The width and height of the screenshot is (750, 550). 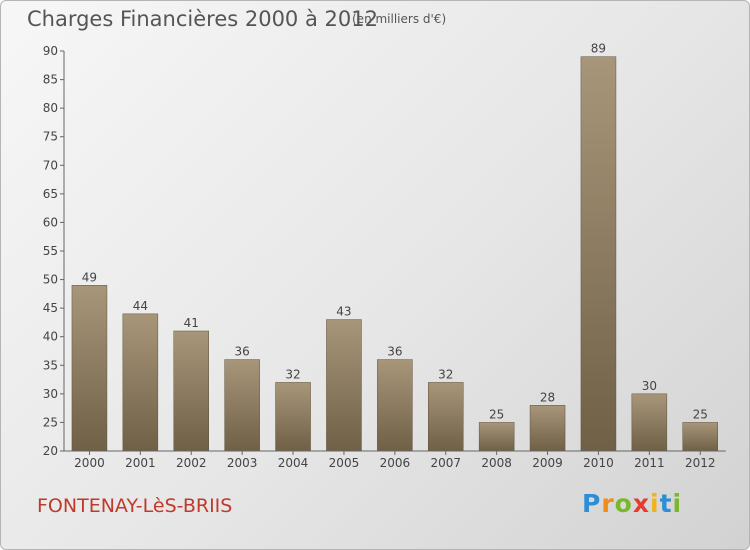 I want to click on bar-value-label: 49, so click(x=89, y=277).